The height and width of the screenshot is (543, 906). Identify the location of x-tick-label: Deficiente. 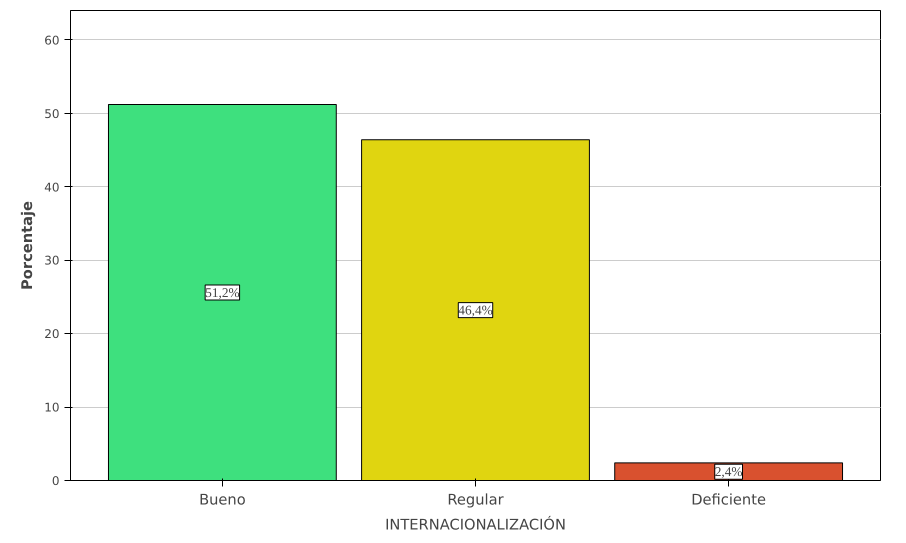
(728, 500).